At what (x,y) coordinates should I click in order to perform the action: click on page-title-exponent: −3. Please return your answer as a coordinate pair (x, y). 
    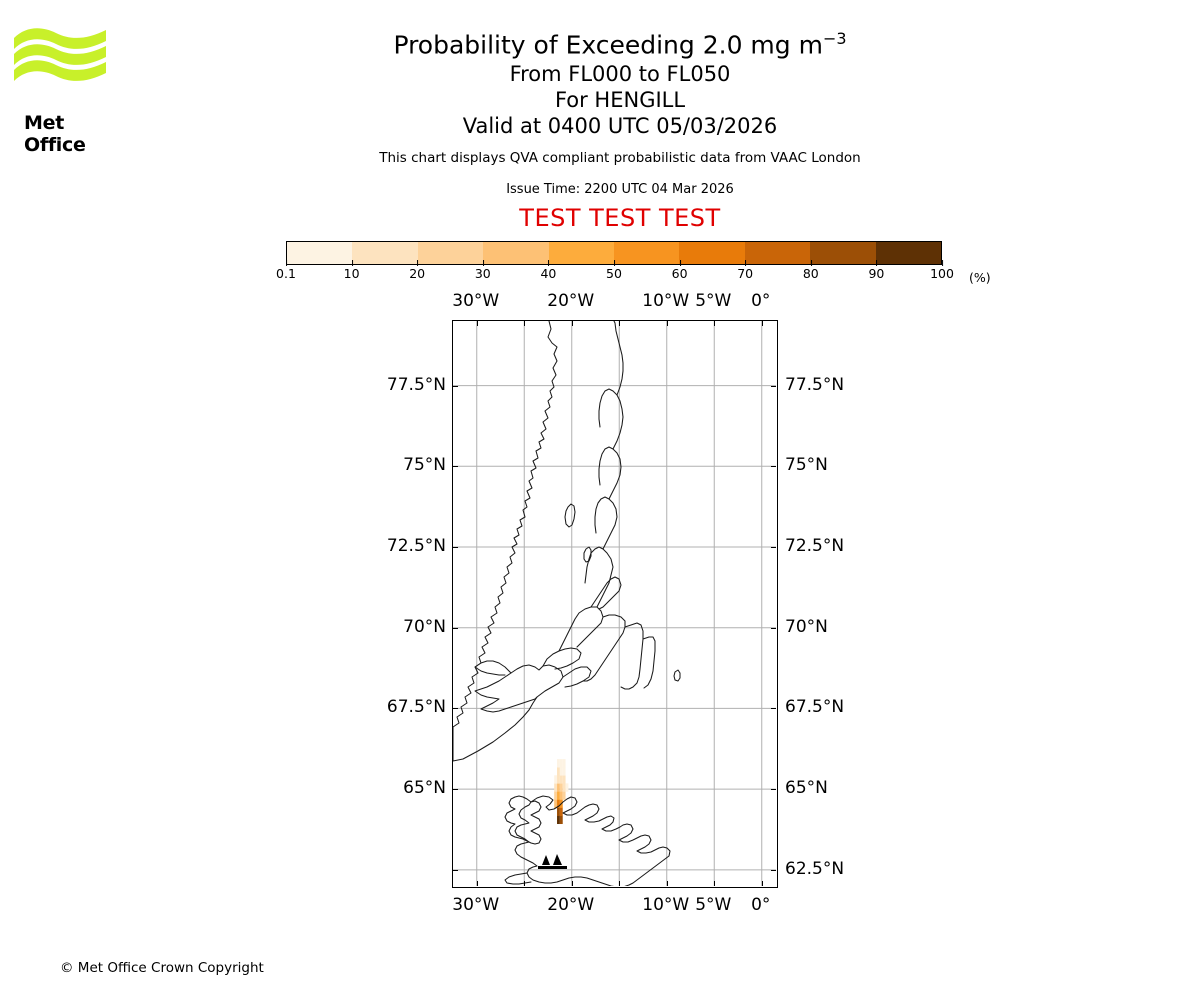
    Looking at the image, I should click on (834, 38).